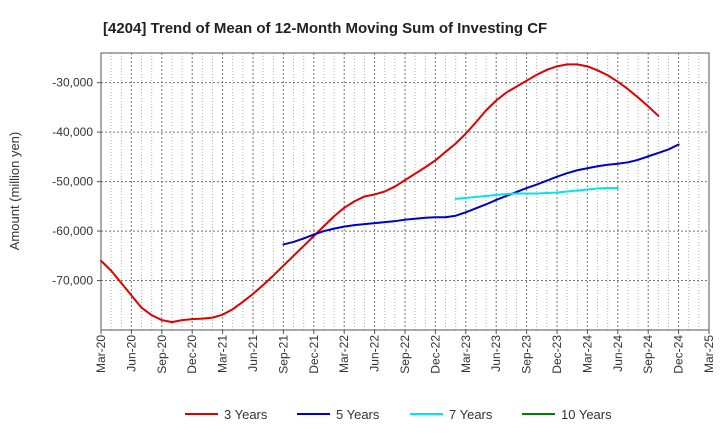  Describe the element at coordinates (344, 354) in the screenshot. I see `x-tick-label: Mar-22` at that location.